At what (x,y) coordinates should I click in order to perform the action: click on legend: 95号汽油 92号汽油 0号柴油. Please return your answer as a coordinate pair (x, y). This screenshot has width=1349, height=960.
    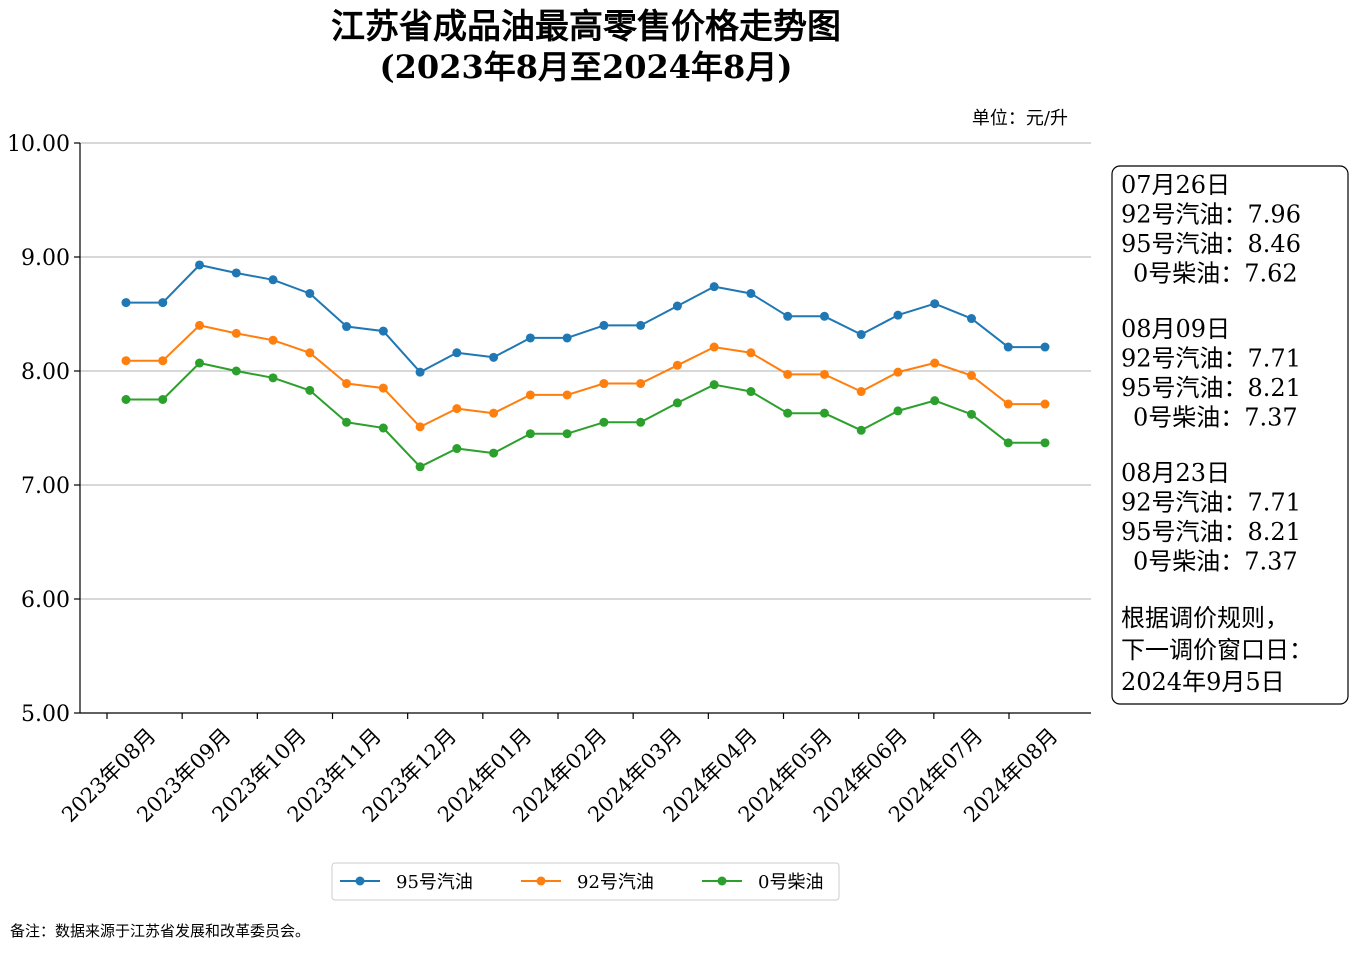
    Looking at the image, I should click on (581, 882).